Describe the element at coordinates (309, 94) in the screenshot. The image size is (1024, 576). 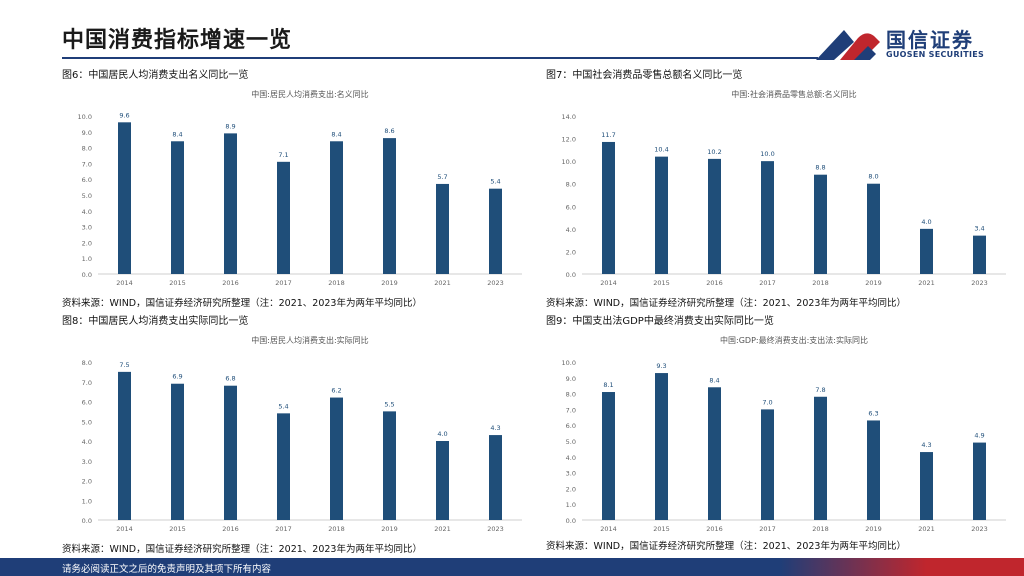
I see `chart-title: 中国:居民人均消费支出:名义同比` at that location.